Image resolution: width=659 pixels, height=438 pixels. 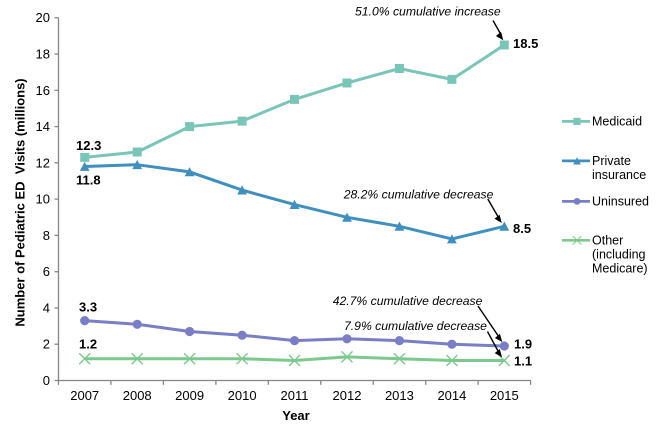 What do you see at coordinates (137, 395) in the screenshot?
I see `svg-text: 2008` at bounding box center [137, 395].